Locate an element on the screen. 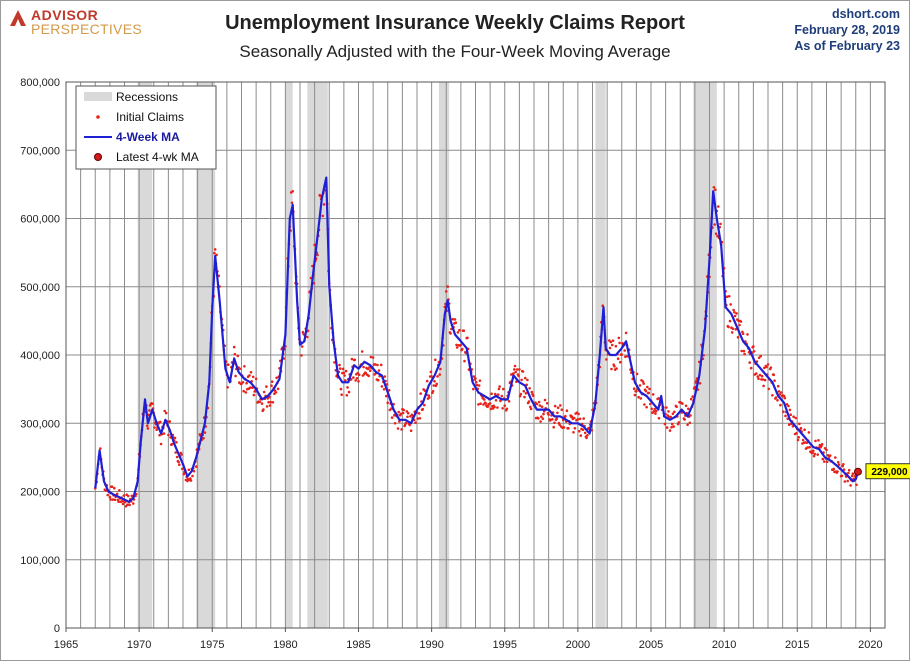  x-tick-label: 1995 is located at coordinates (505, 645).